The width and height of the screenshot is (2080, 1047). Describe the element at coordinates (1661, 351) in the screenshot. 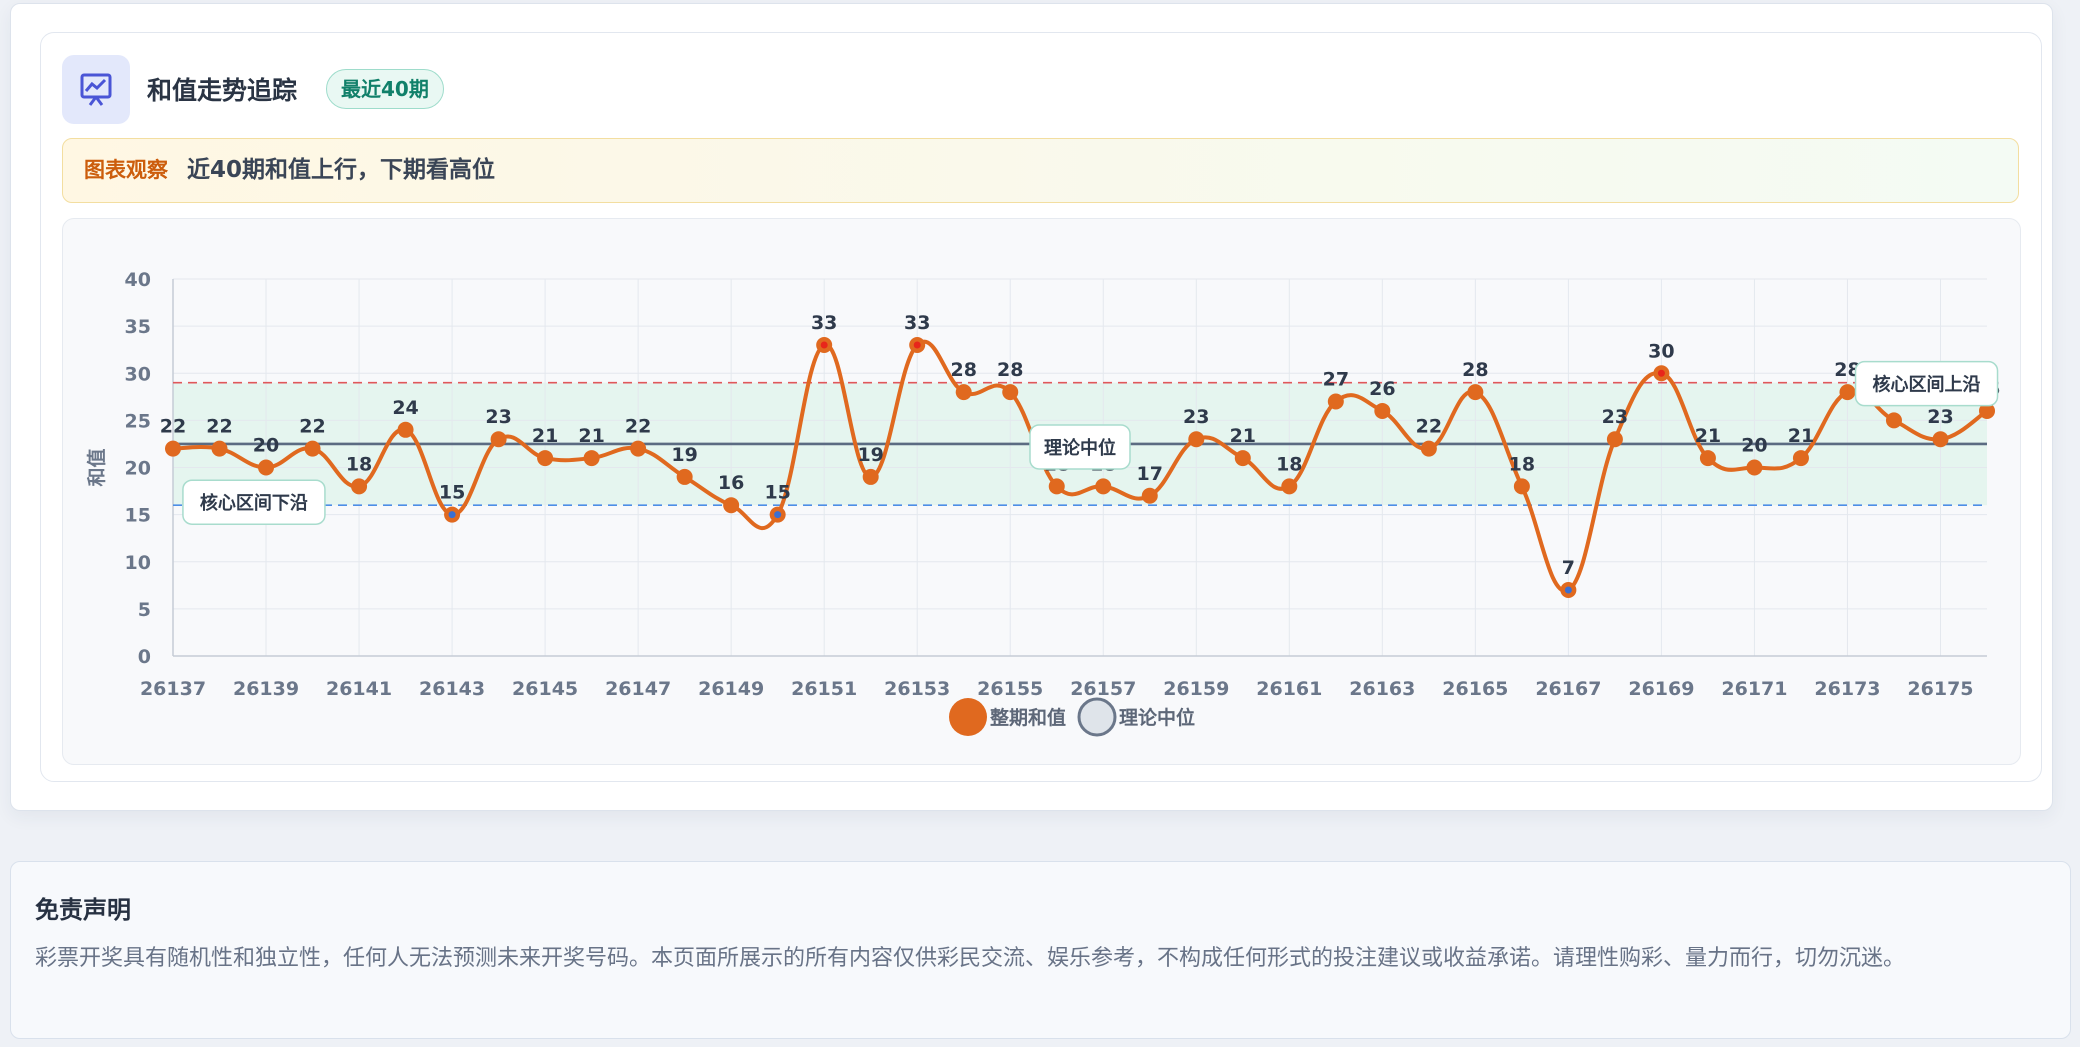

I see `value-label: 30` at that location.